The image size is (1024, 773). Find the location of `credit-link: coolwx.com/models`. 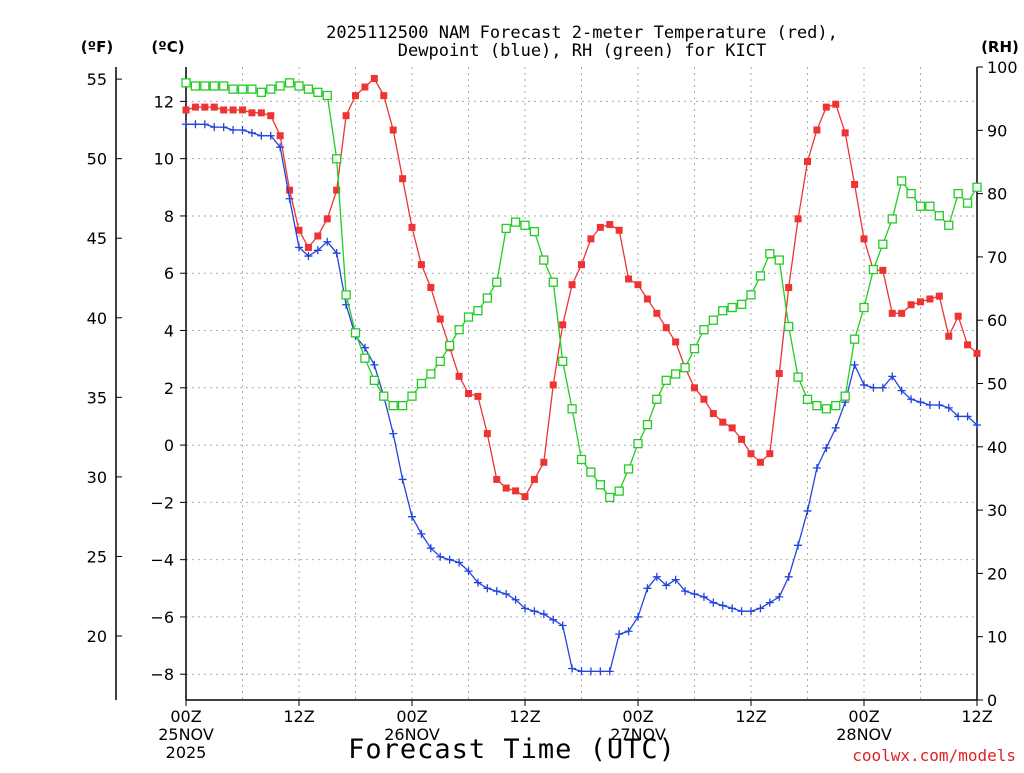

credit-link: coolwx.com/models is located at coordinates (934, 755).